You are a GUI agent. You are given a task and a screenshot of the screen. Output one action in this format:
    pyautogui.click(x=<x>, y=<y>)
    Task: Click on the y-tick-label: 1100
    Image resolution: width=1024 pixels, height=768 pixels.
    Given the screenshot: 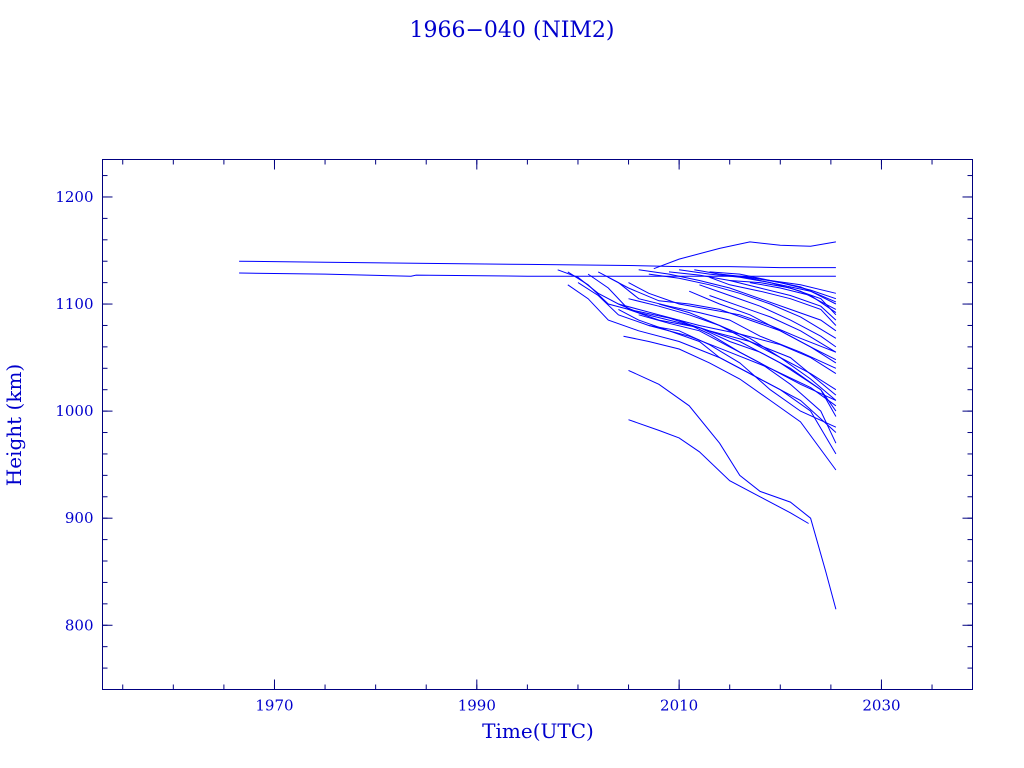 What is the action you would take?
    pyautogui.click(x=74, y=304)
    